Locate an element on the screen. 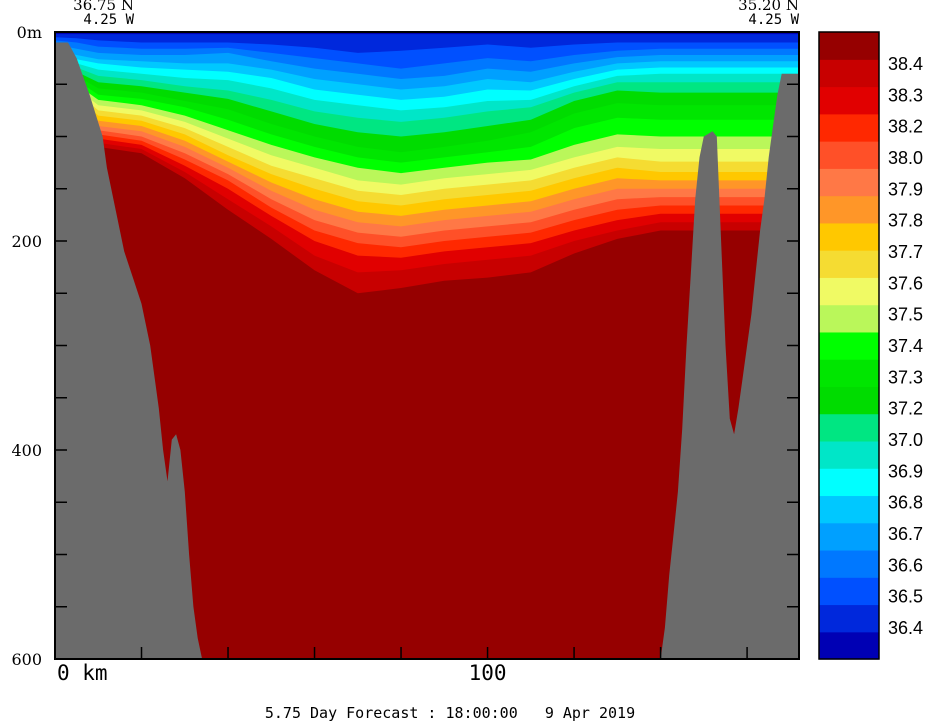 This screenshot has height=721, width=933. left-lon-label: 4.25 W is located at coordinates (108, 20).